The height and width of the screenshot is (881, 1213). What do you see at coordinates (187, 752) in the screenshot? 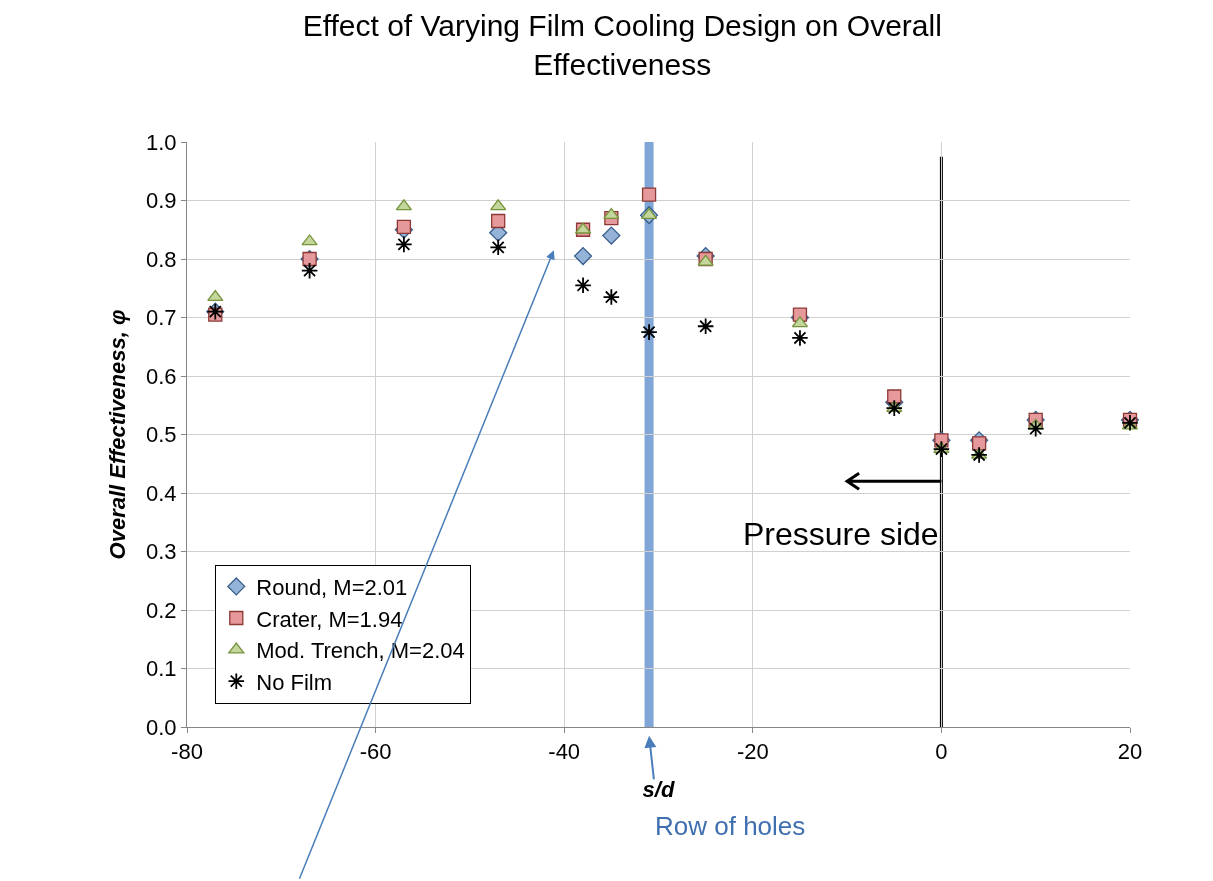
I see `x-tick-label: -80` at bounding box center [187, 752].